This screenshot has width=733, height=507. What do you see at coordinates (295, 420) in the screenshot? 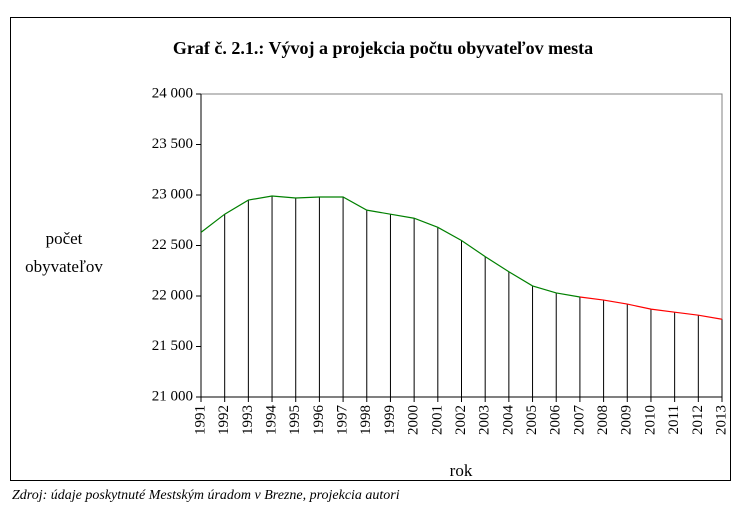
I see `x-tick-label: 1995` at bounding box center [295, 420].